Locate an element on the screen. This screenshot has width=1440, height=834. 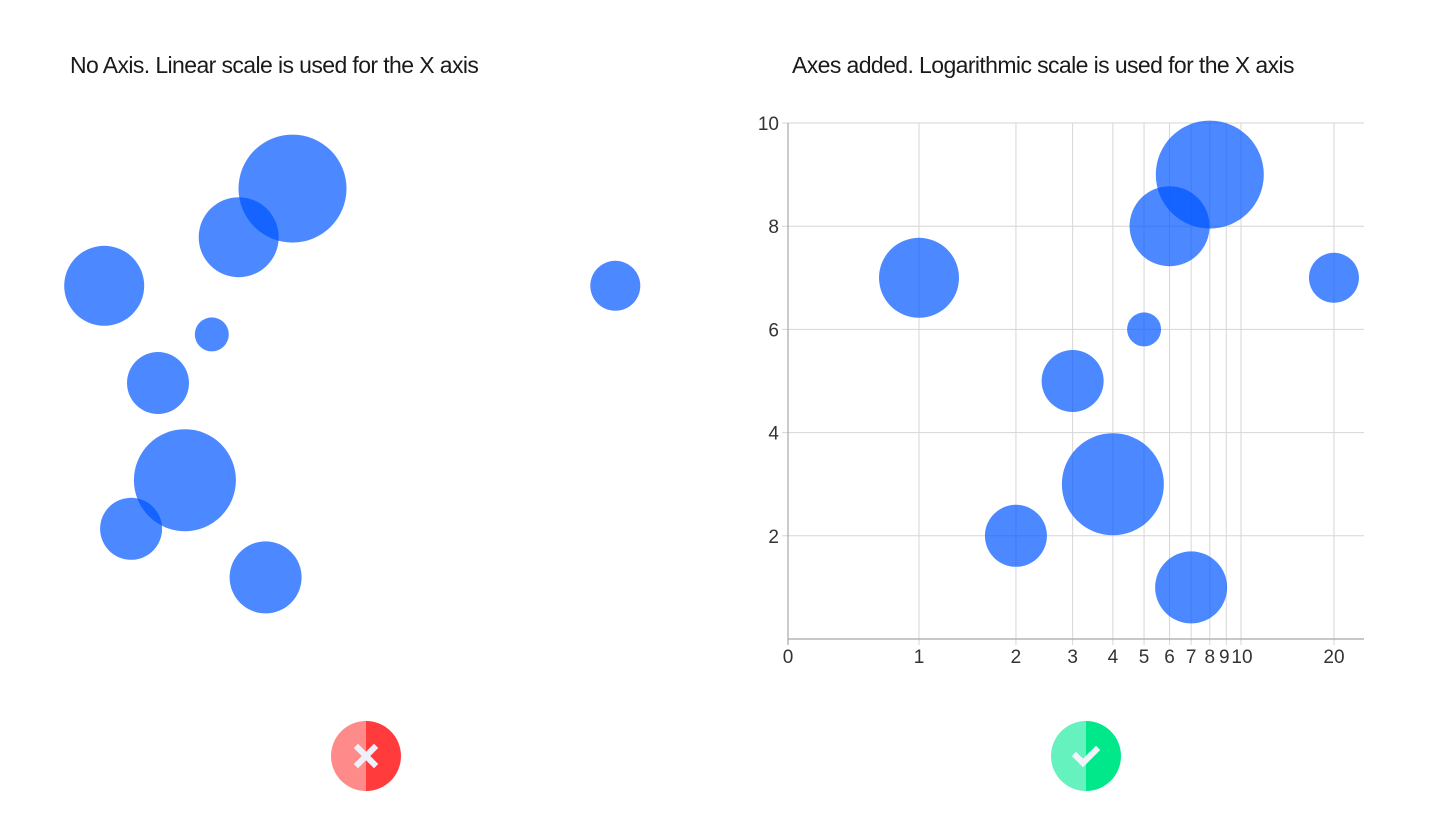
y-tick-label: 8 is located at coordinates (773, 227).